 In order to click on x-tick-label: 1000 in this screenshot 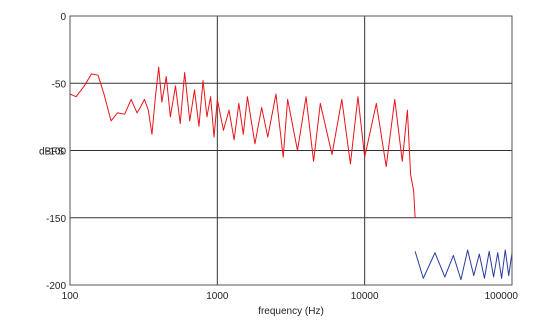, I will do `click(217, 296)`.